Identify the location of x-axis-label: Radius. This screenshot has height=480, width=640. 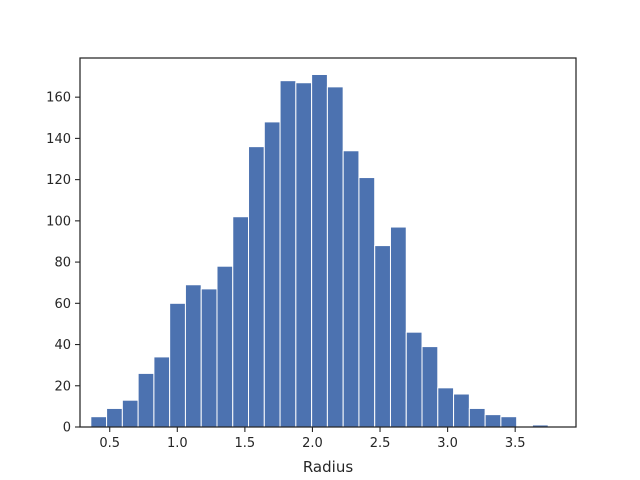
(328, 467).